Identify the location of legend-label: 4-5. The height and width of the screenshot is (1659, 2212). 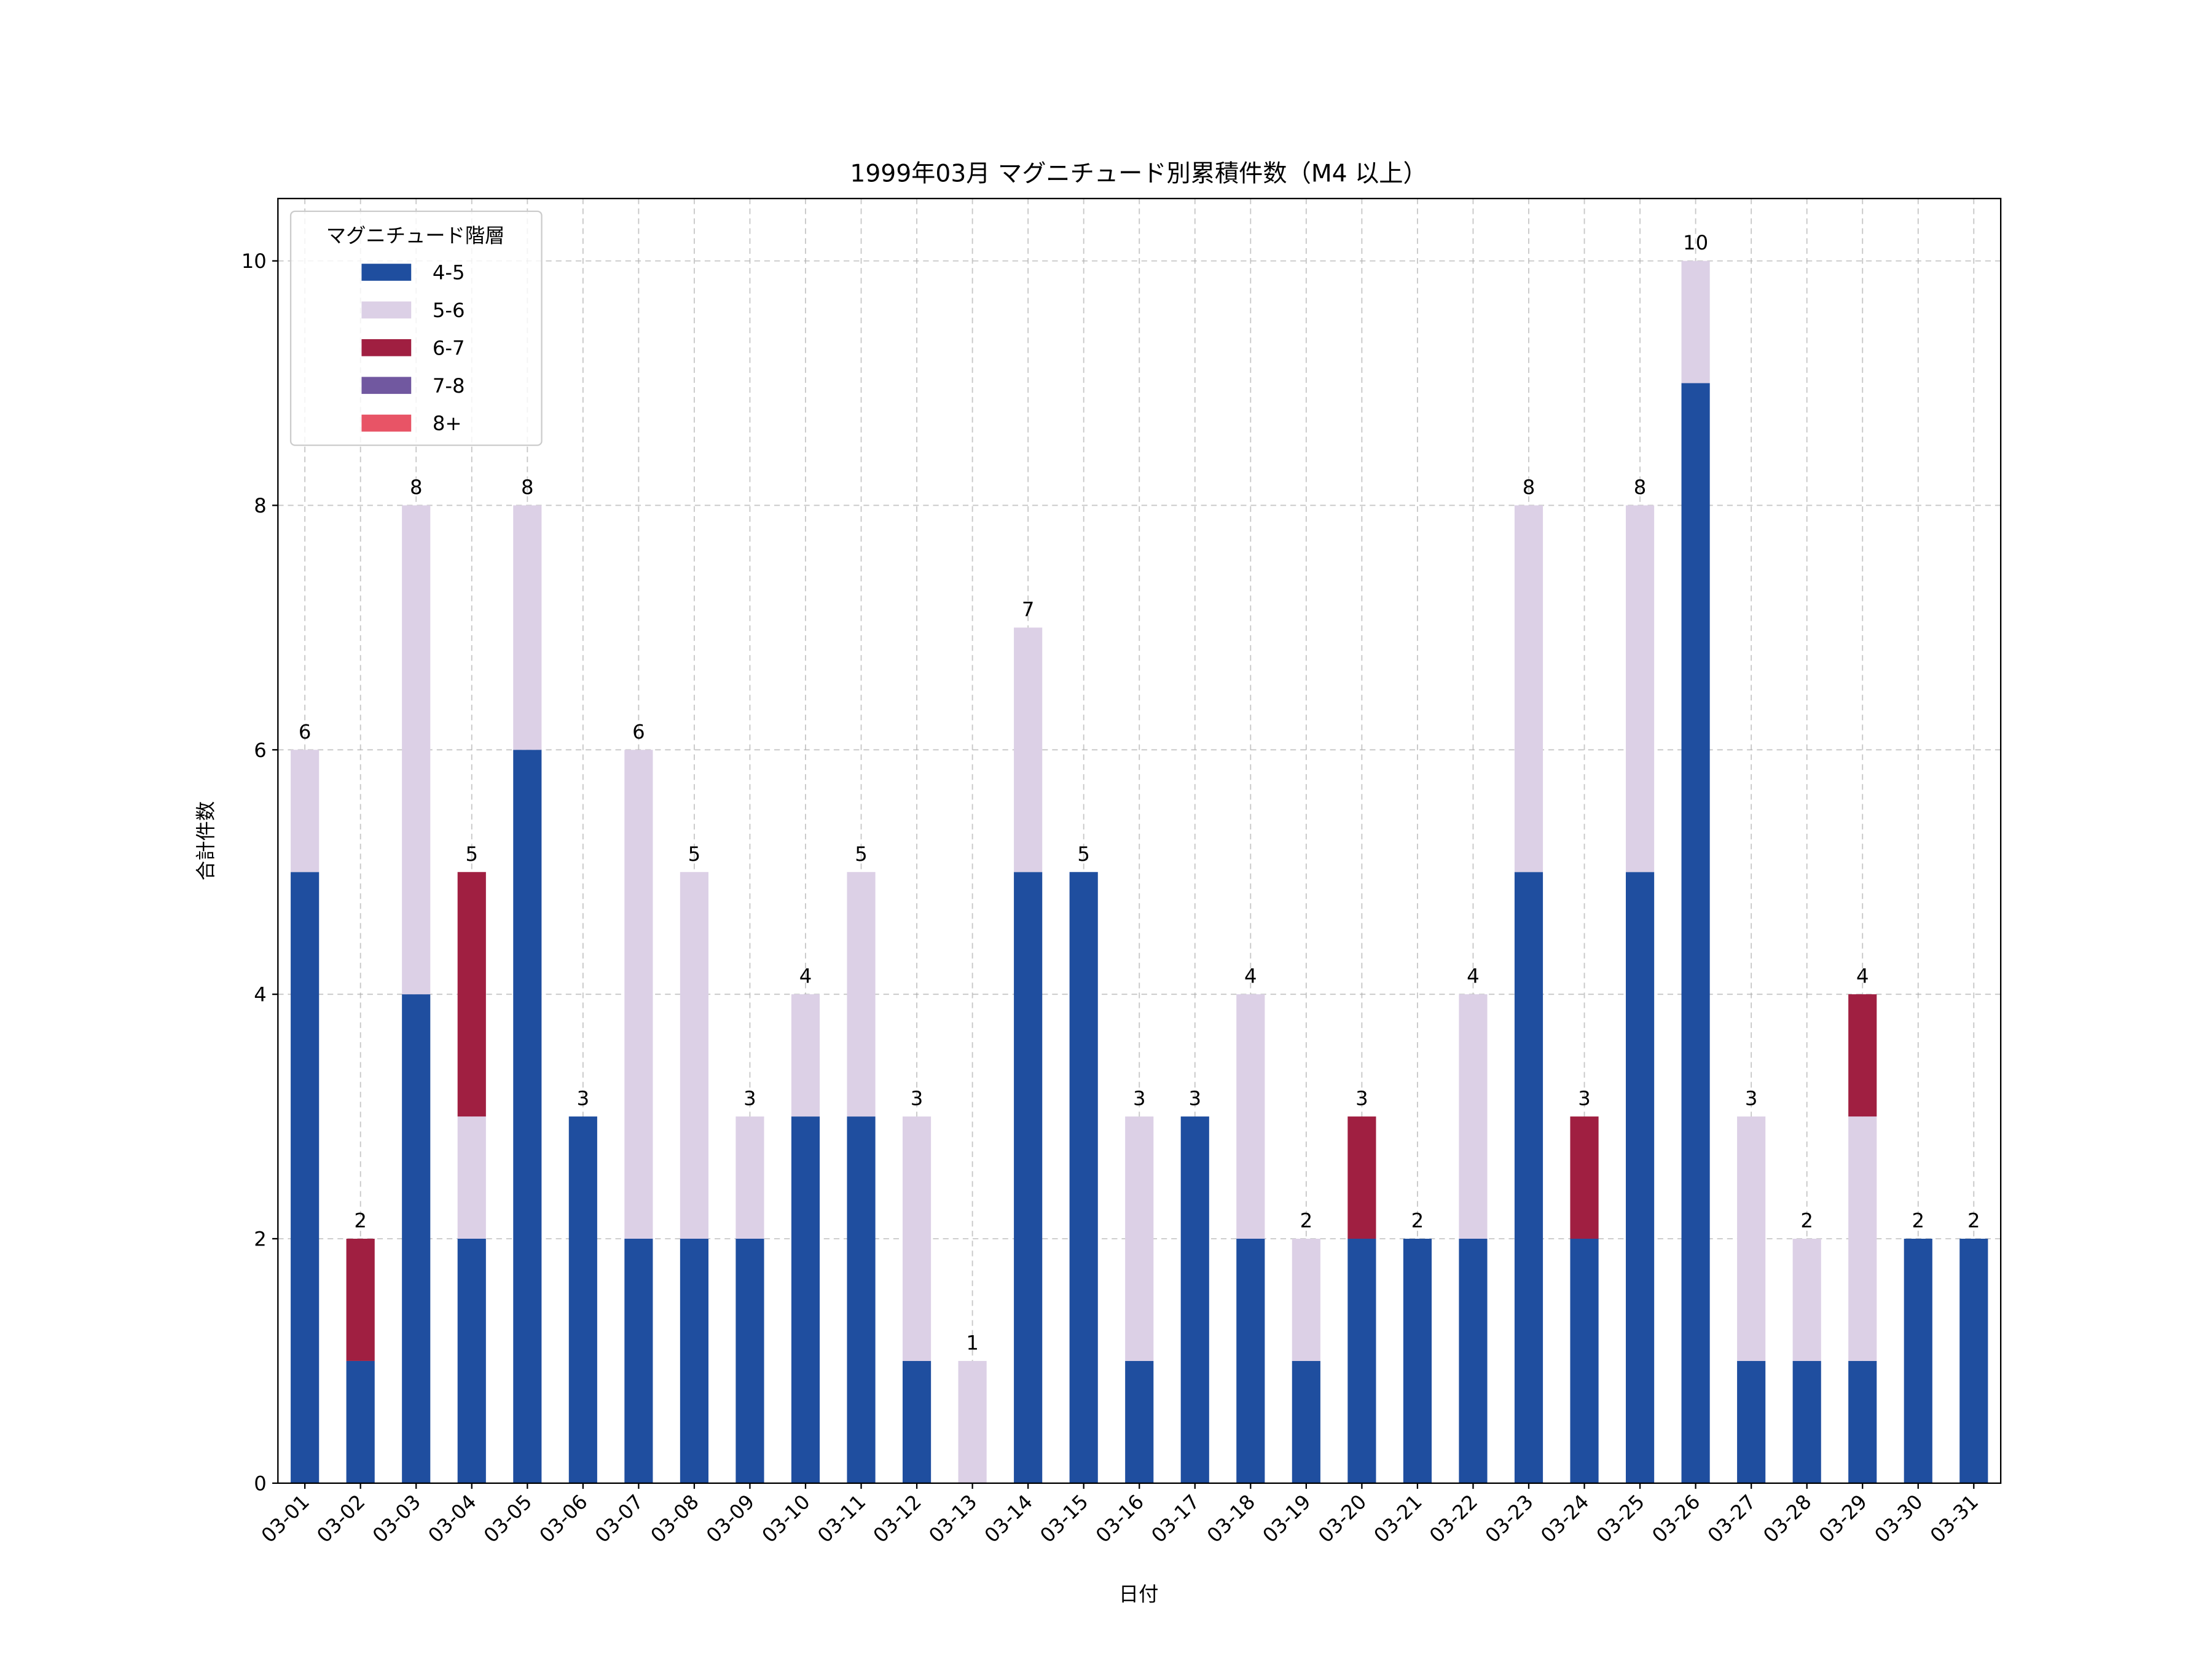
(449, 272).